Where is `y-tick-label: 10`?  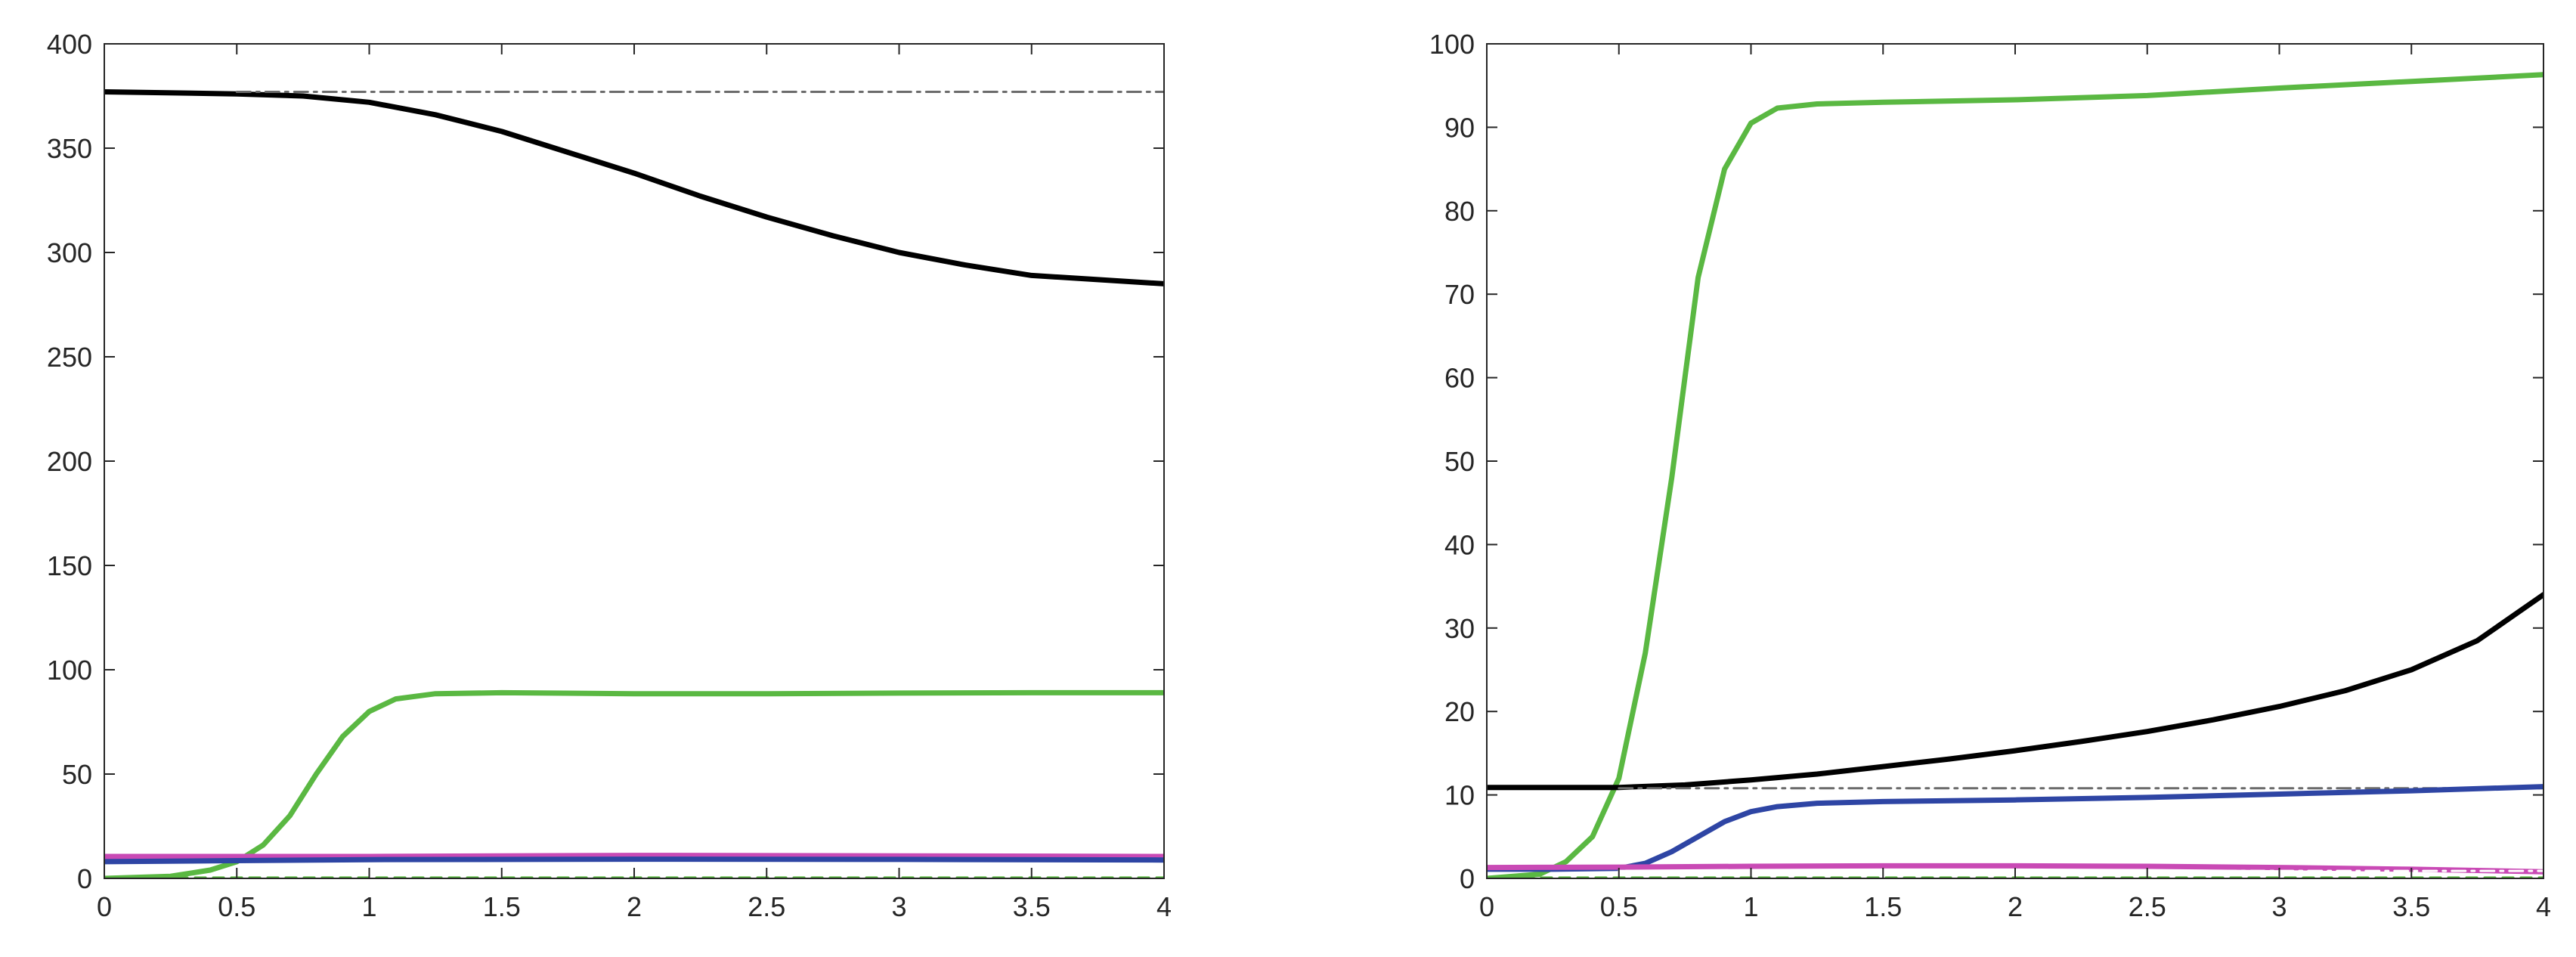
y-tick-label: 10 is located at coordinates (1459, 795).